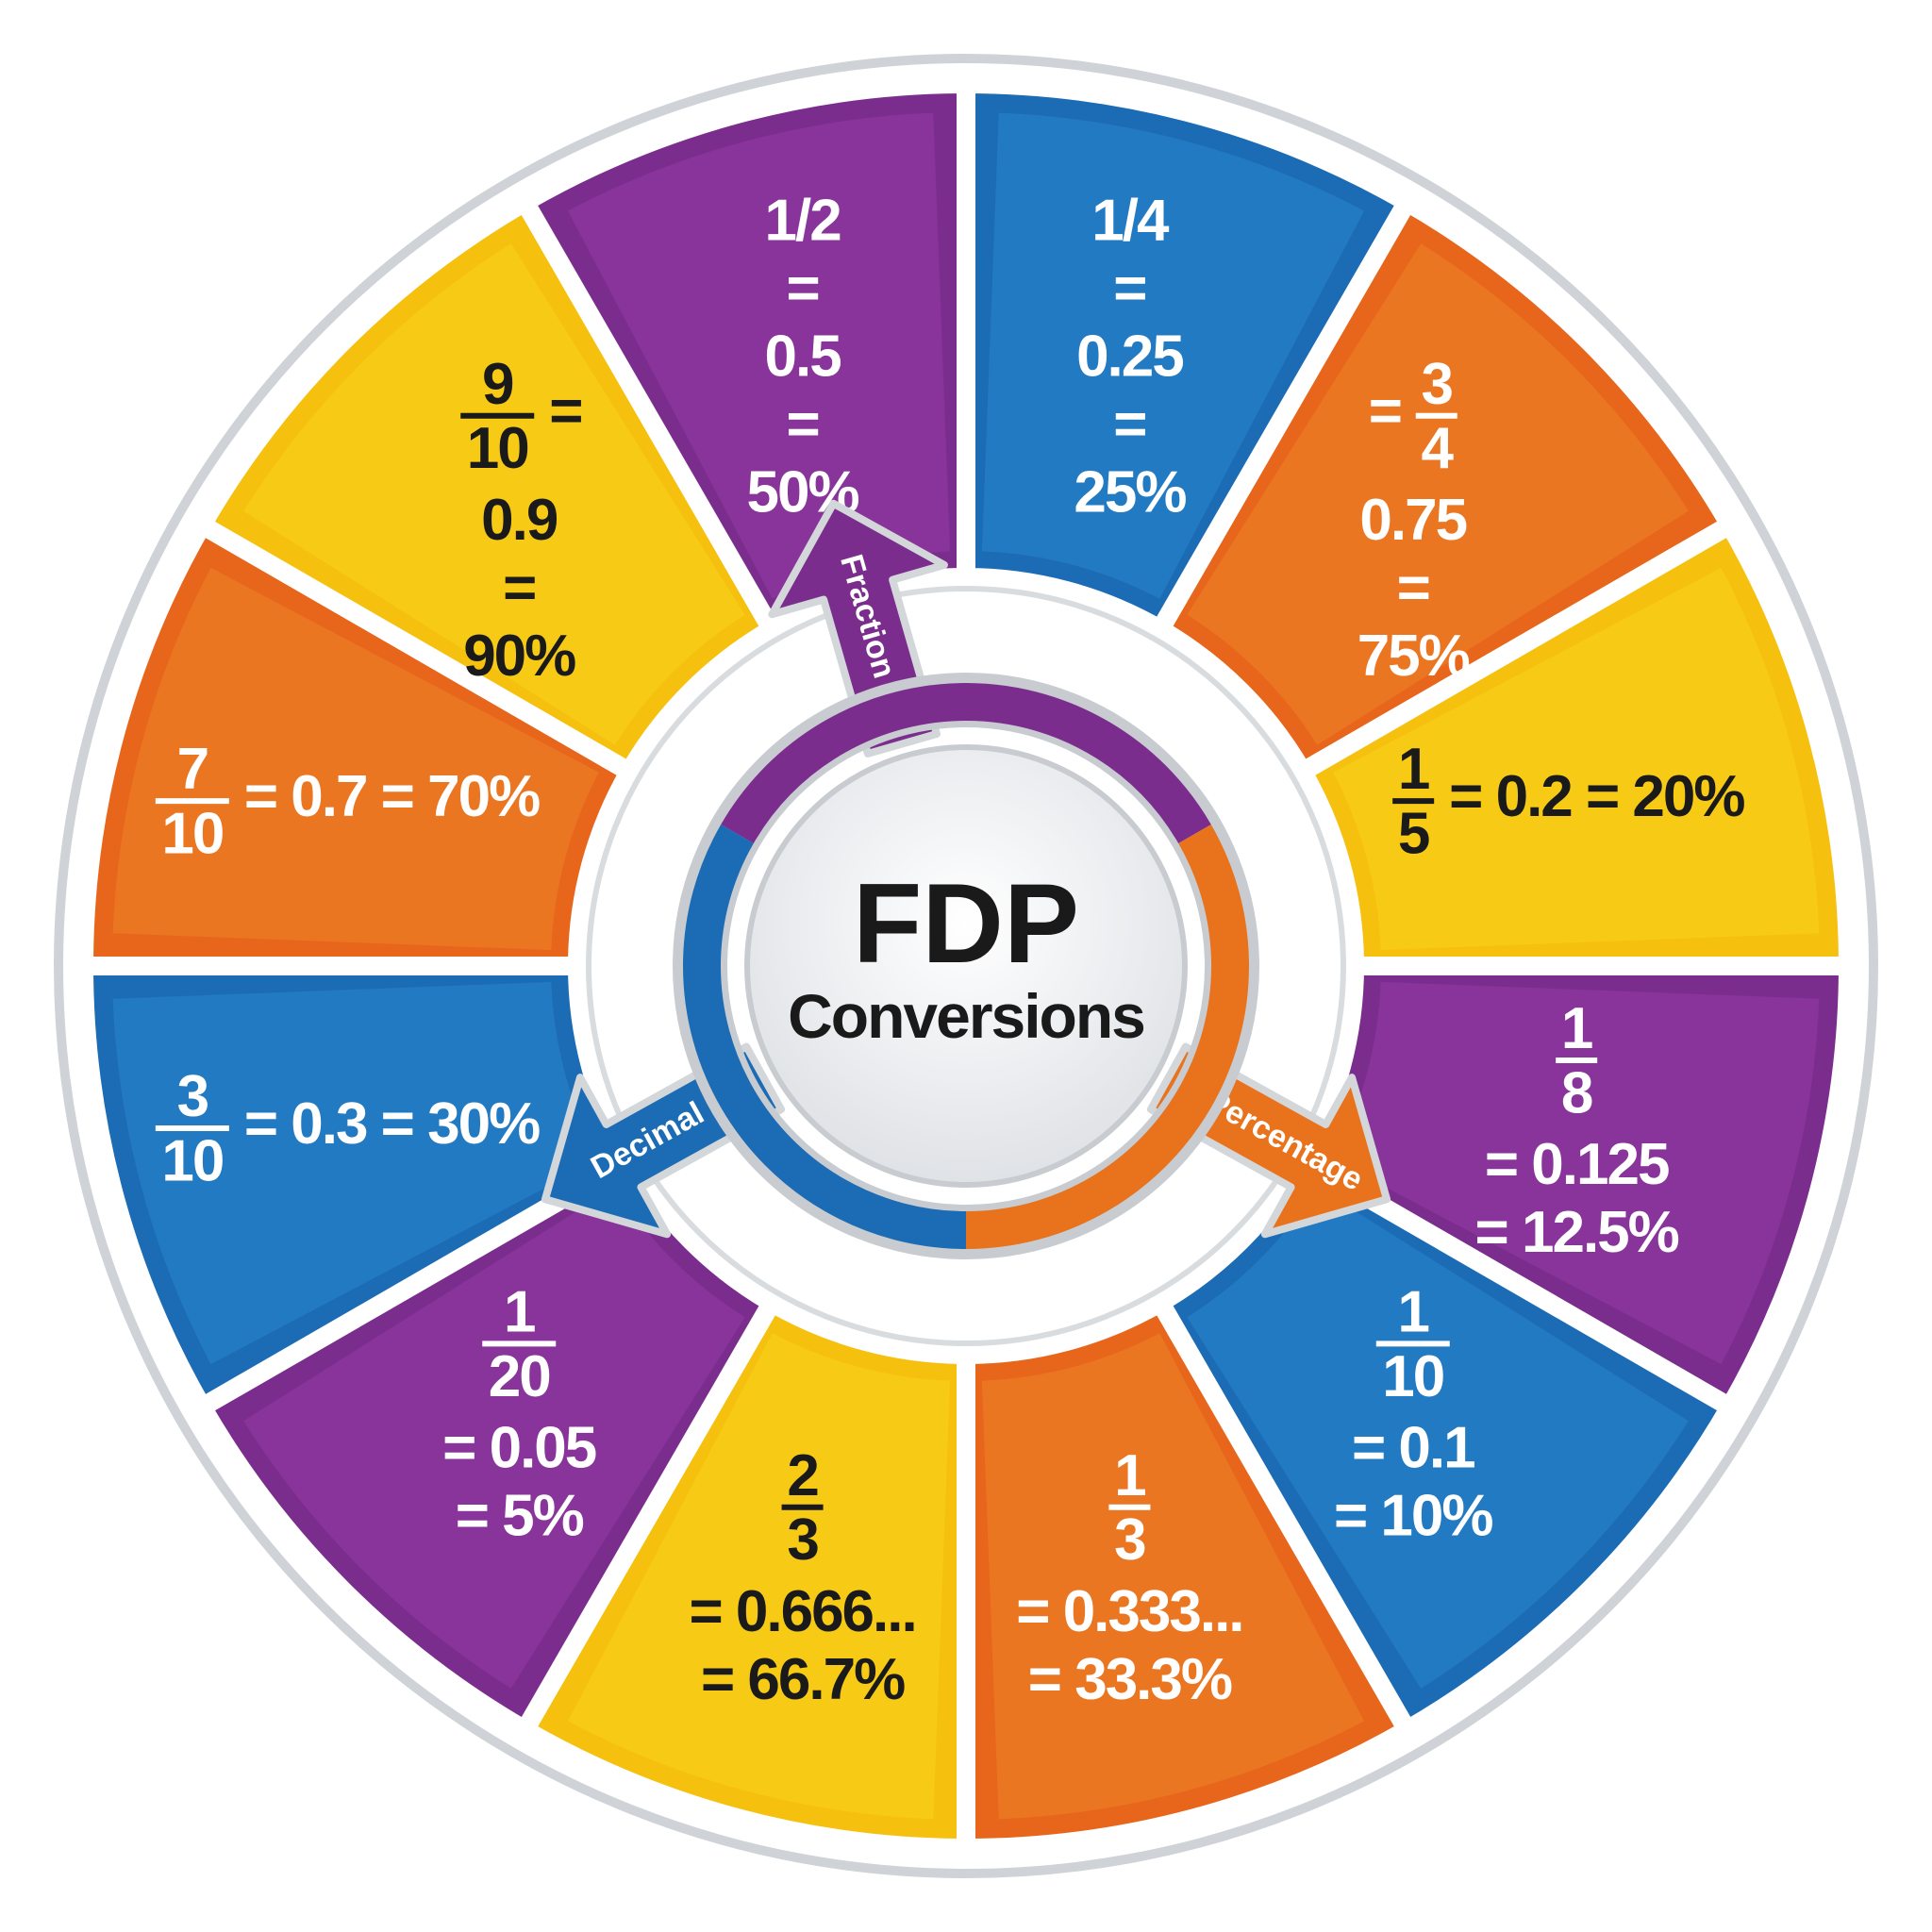 The width and height of the screenshot is (1932, 1932). Describe the element at coordinates (802, 220) in the screenshot. I see `segment-text: 1/2` at that location.